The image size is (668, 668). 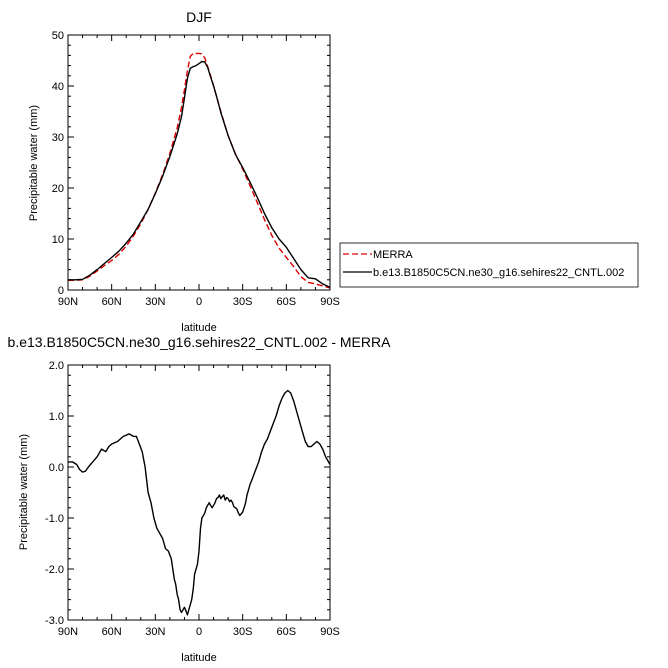 I want to click on difference-line, so click(x=199, y=502).